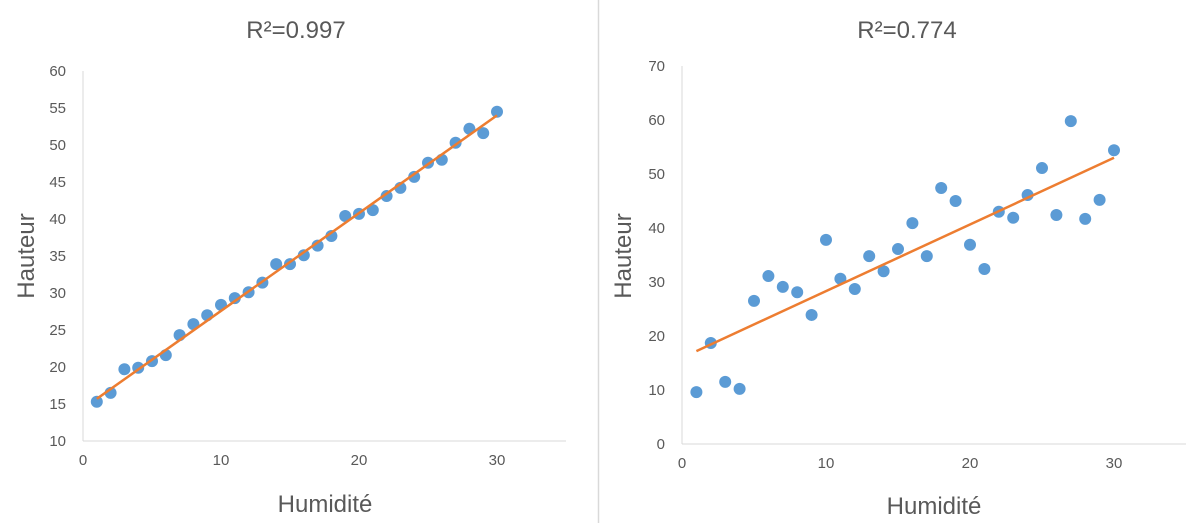 The width and height of the screenshot is (1199, 523). I want to click on chart-title: R²=0.997, so click(295, 30).